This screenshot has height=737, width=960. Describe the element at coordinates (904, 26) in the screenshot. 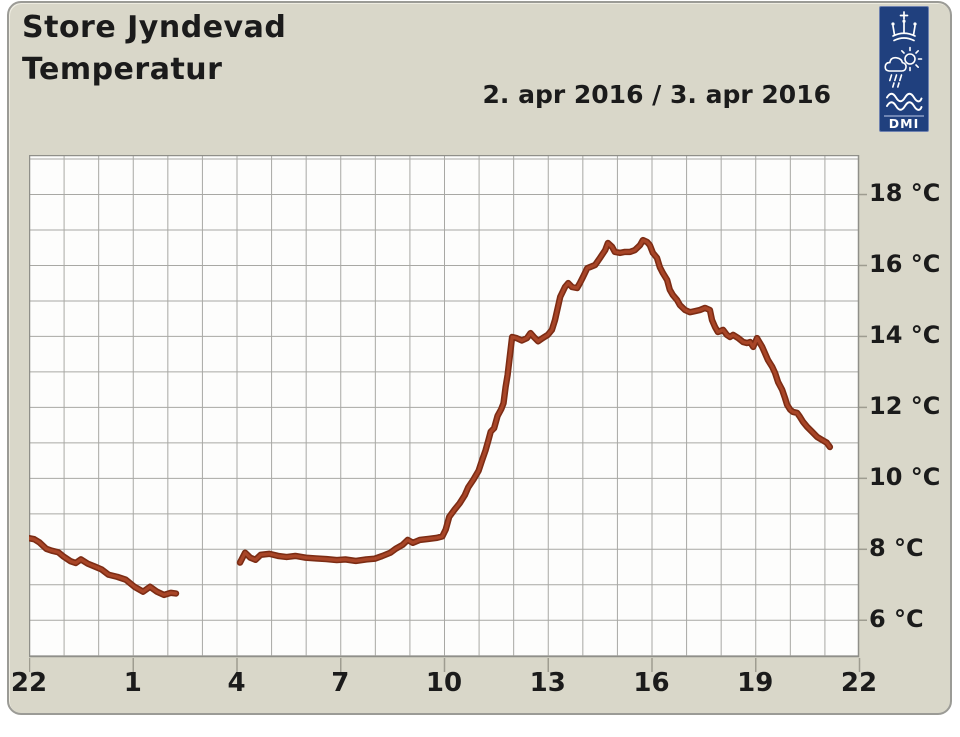

I see `crown-icon` at that location.